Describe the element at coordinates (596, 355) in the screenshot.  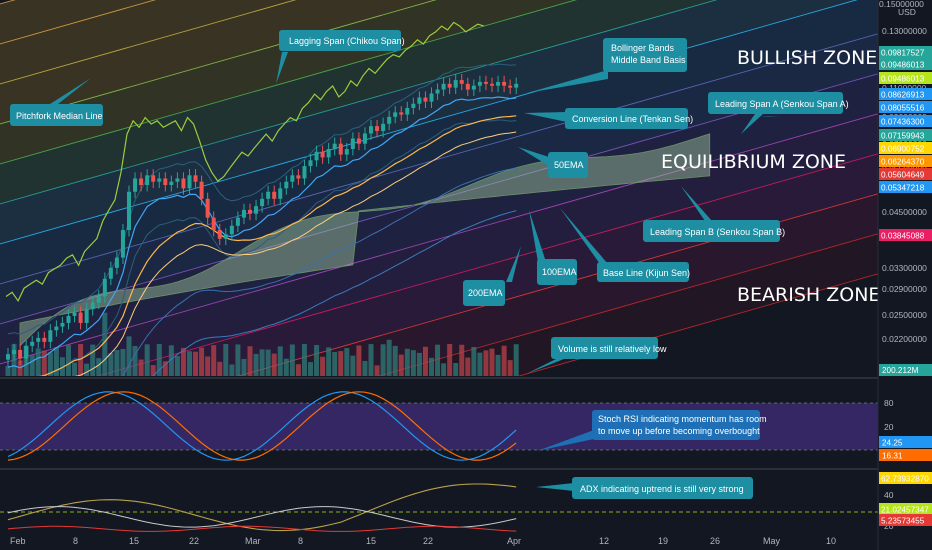
I see `callout-volume: Volume is still relatively low` at that location.